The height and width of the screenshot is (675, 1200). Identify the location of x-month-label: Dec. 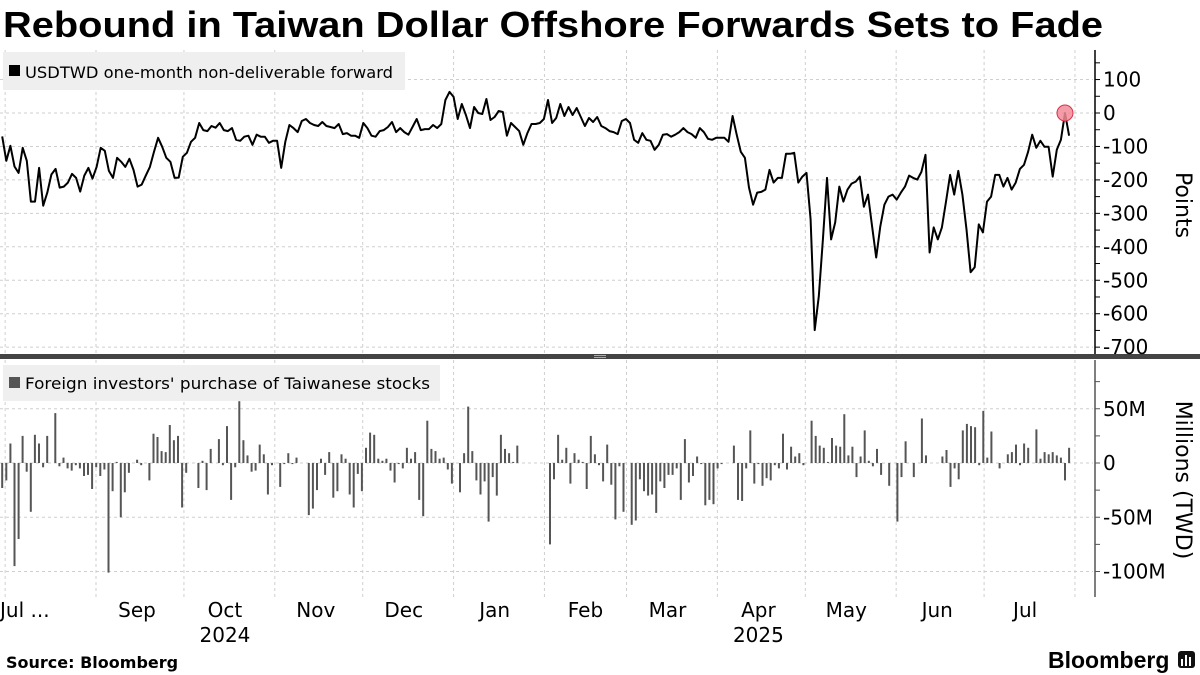
(403, 610).